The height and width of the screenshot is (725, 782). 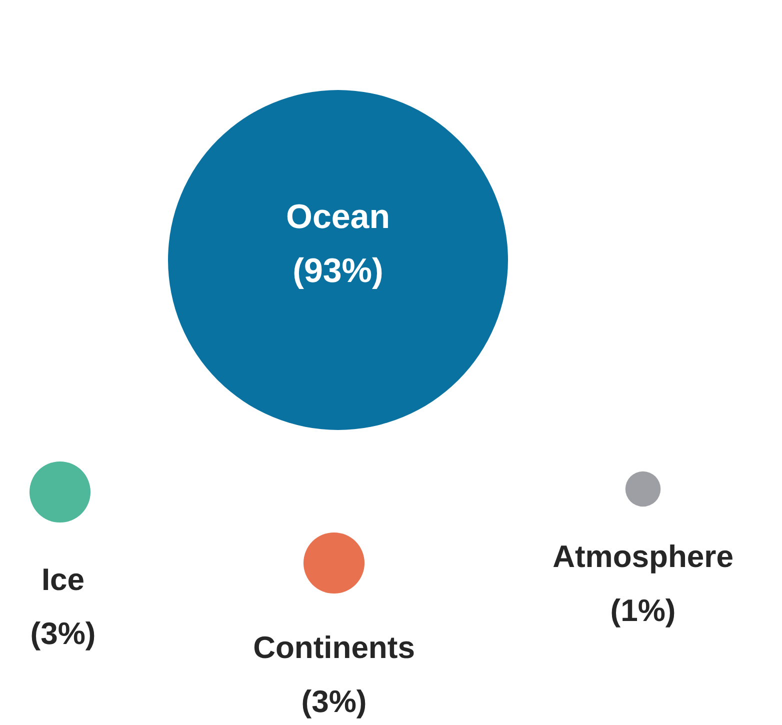 What do you see at coordinates (338, 217) in the screenshot?
I see `category-label: Ocean` at bounding box center [338, 217].